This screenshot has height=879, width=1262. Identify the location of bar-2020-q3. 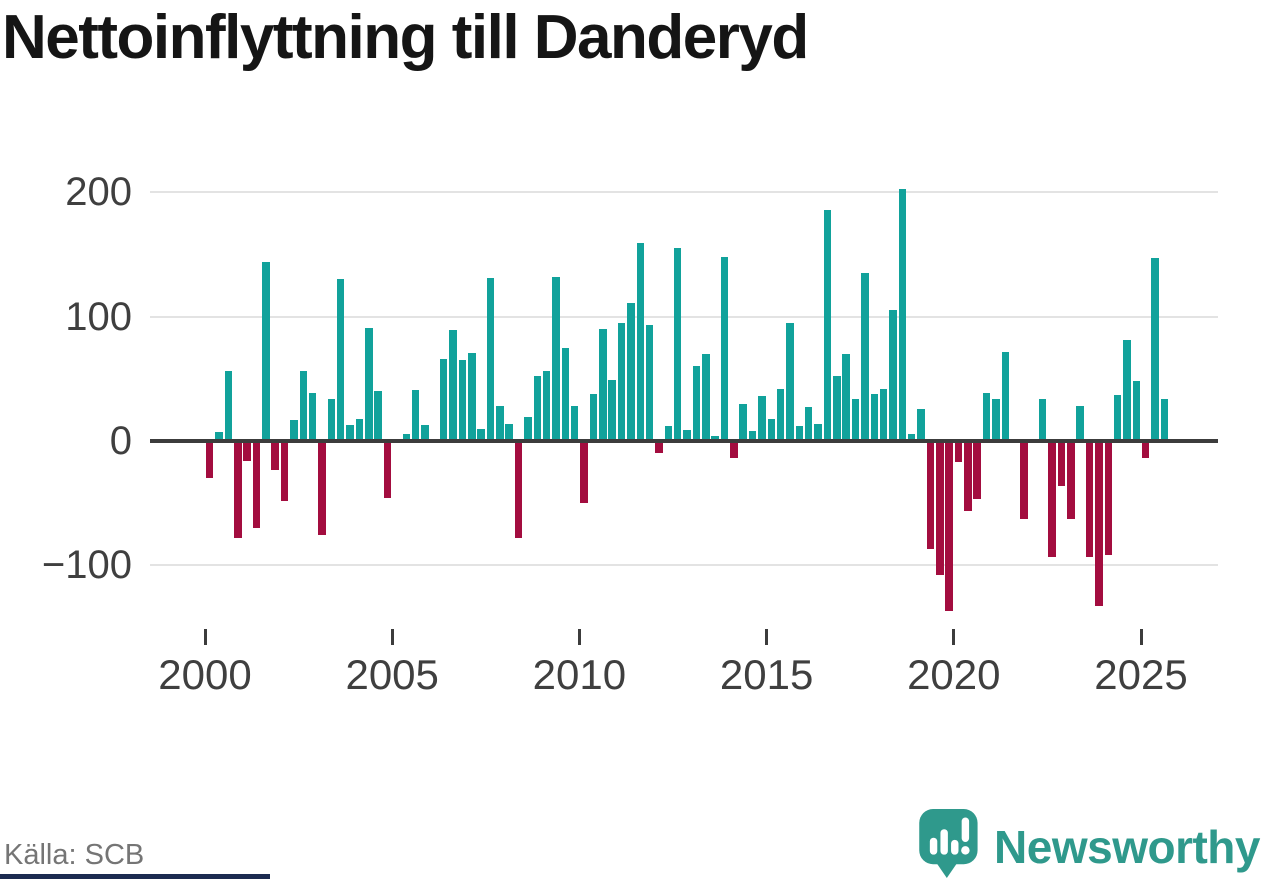
(977, 470).